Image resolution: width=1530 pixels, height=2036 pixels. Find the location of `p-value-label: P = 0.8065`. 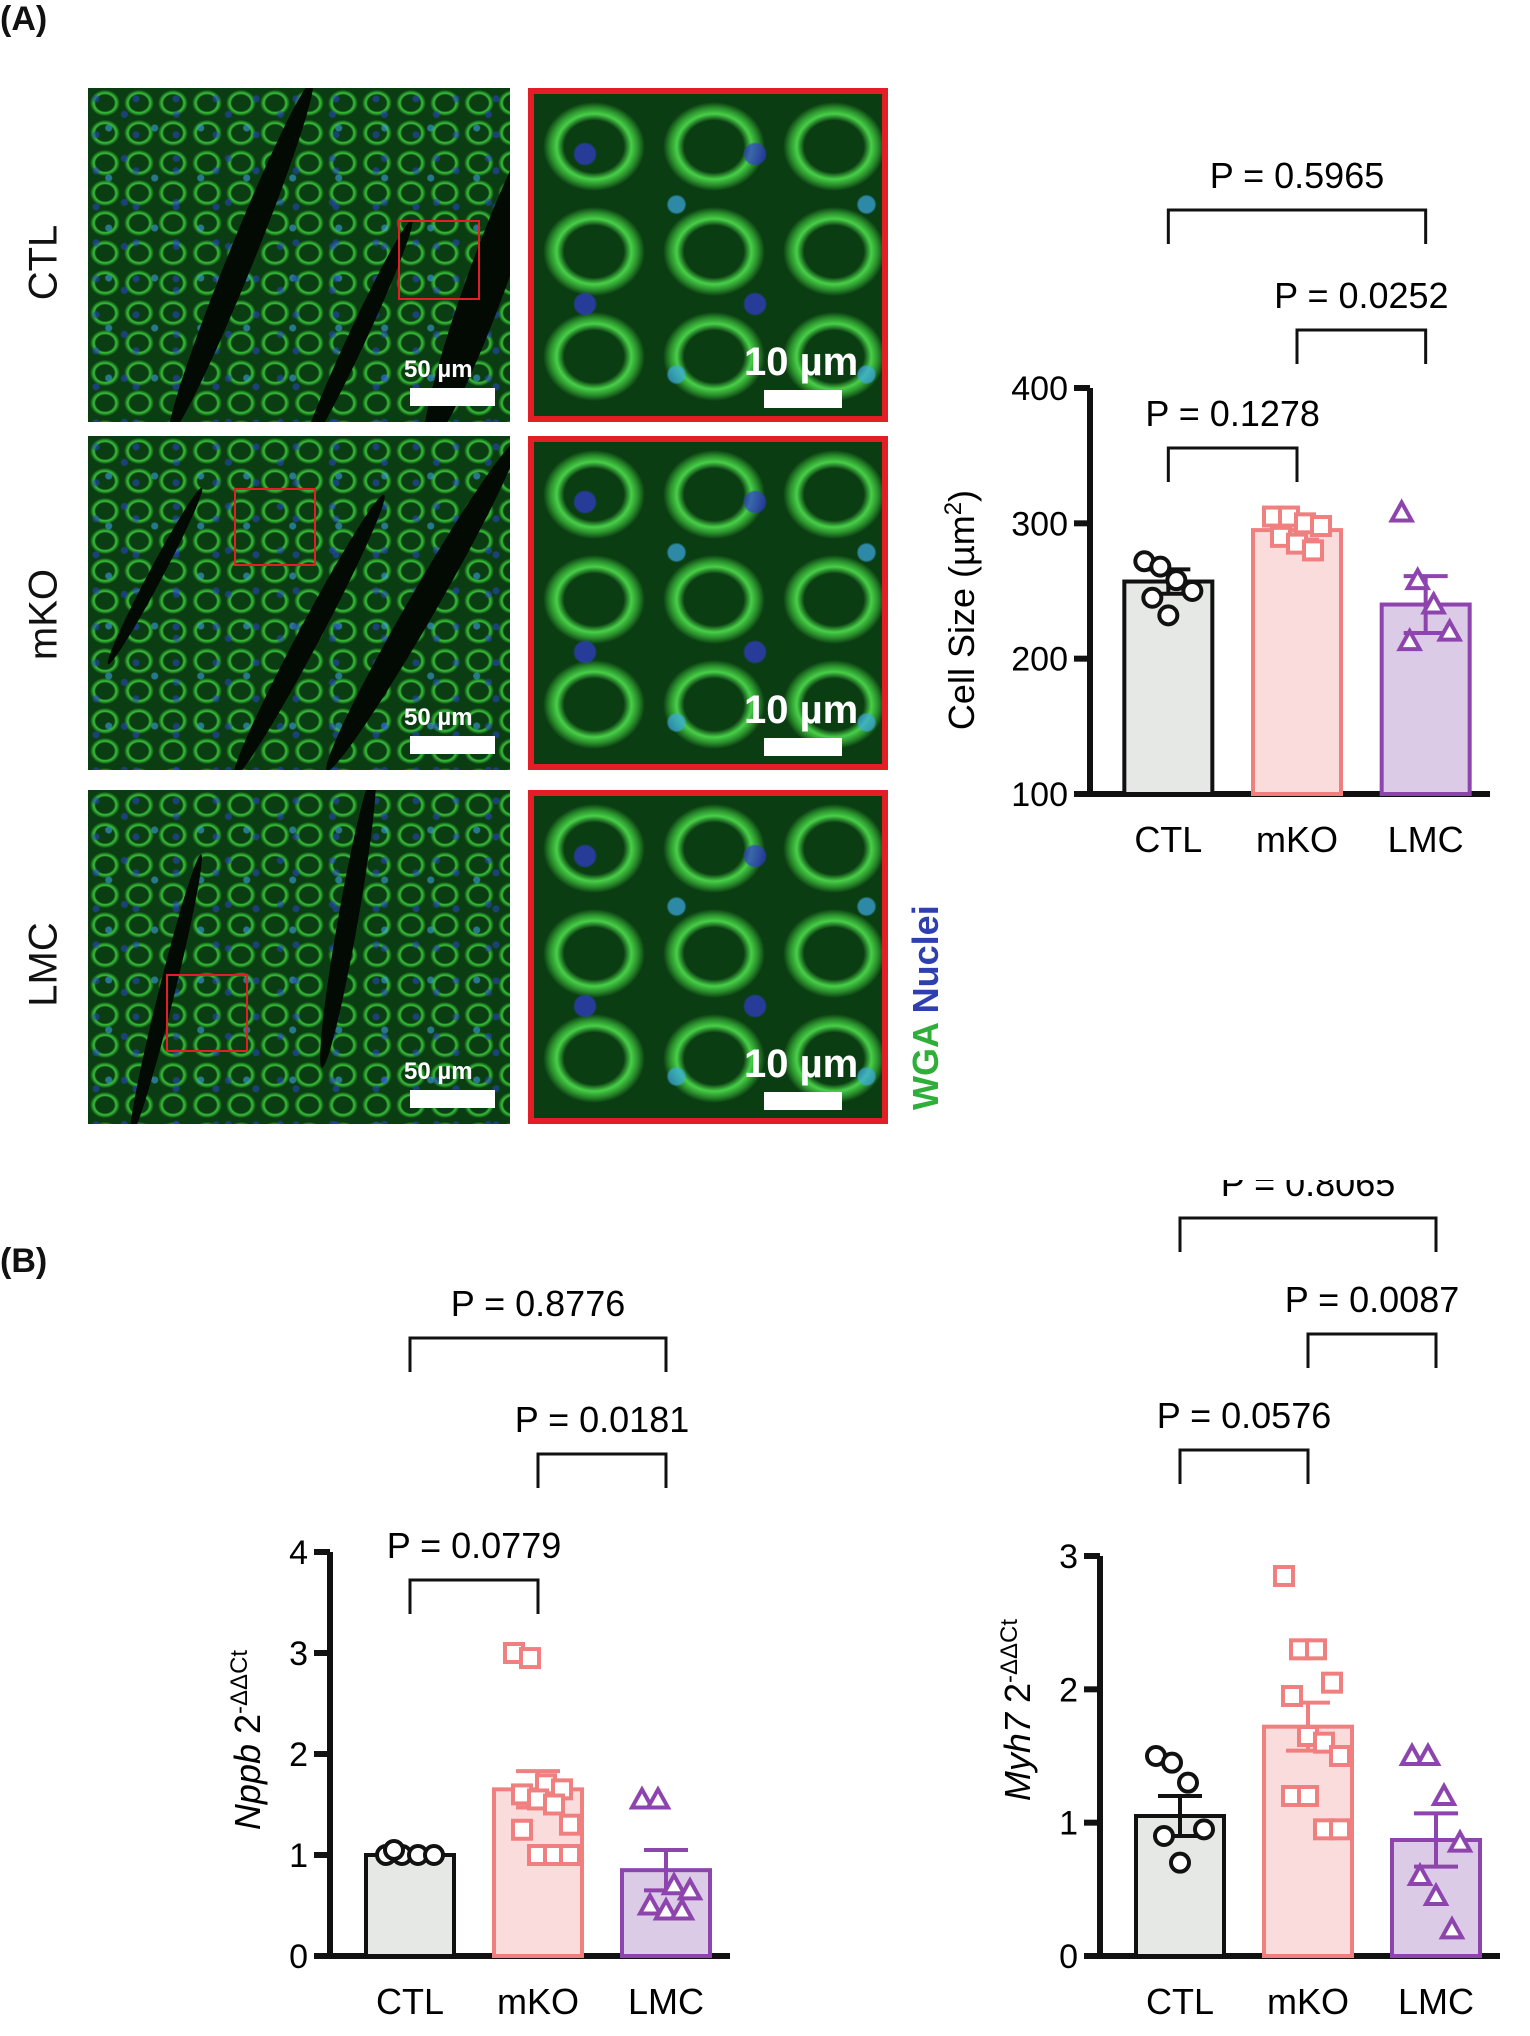

p-value-label: P = 0.8065 is located at coordinates (1308, 1192).